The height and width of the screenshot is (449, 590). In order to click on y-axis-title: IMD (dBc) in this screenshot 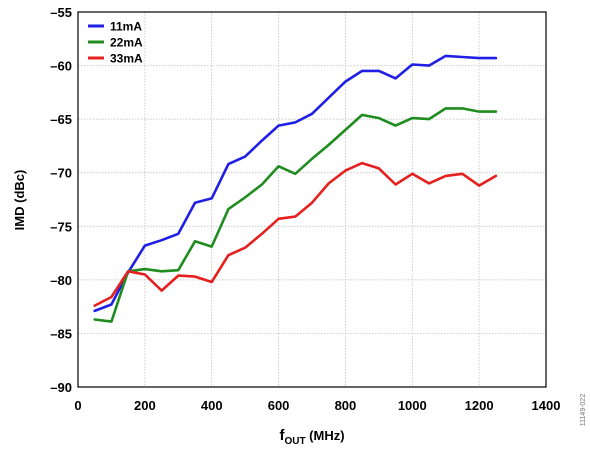, I will do `click(19, 200)`.